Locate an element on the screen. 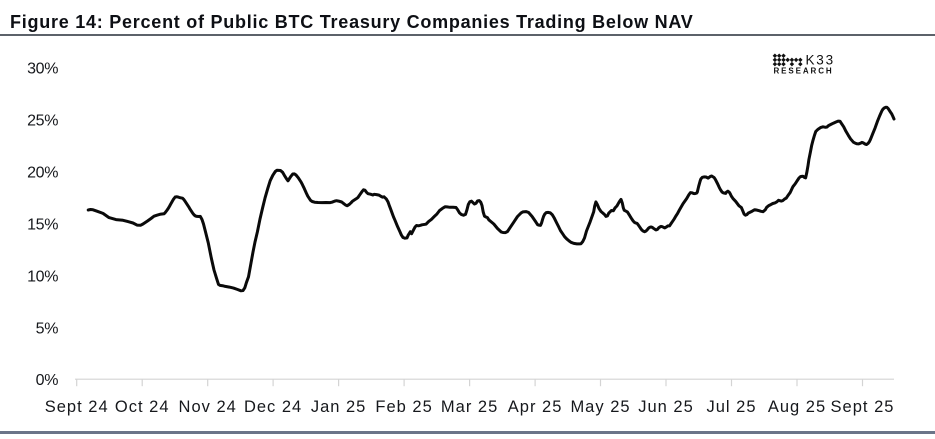 This screenshot has height=439, width=935. svg-text: RESEARCH is located at coordinates (804, 71).